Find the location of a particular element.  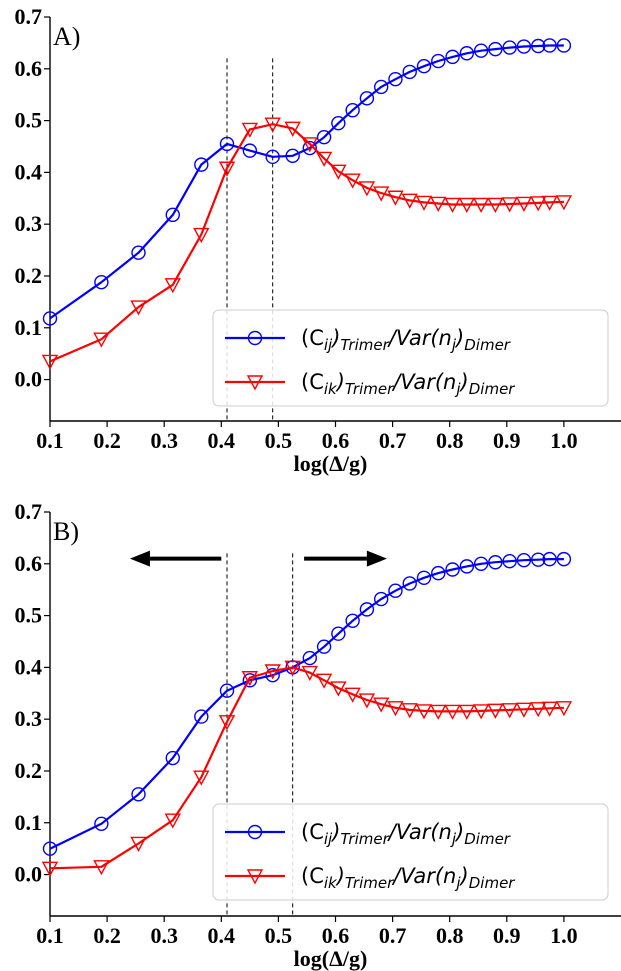

y-tick-label: 0.1 is located at coordinates (29, 822).